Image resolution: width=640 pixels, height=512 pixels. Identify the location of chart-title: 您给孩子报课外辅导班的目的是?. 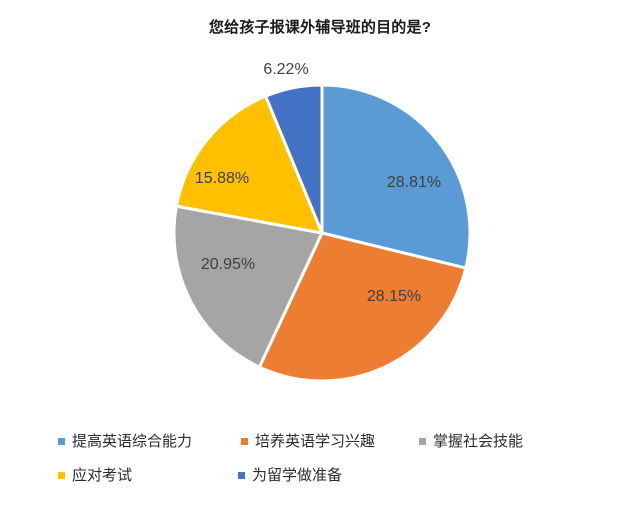
(320, 27).